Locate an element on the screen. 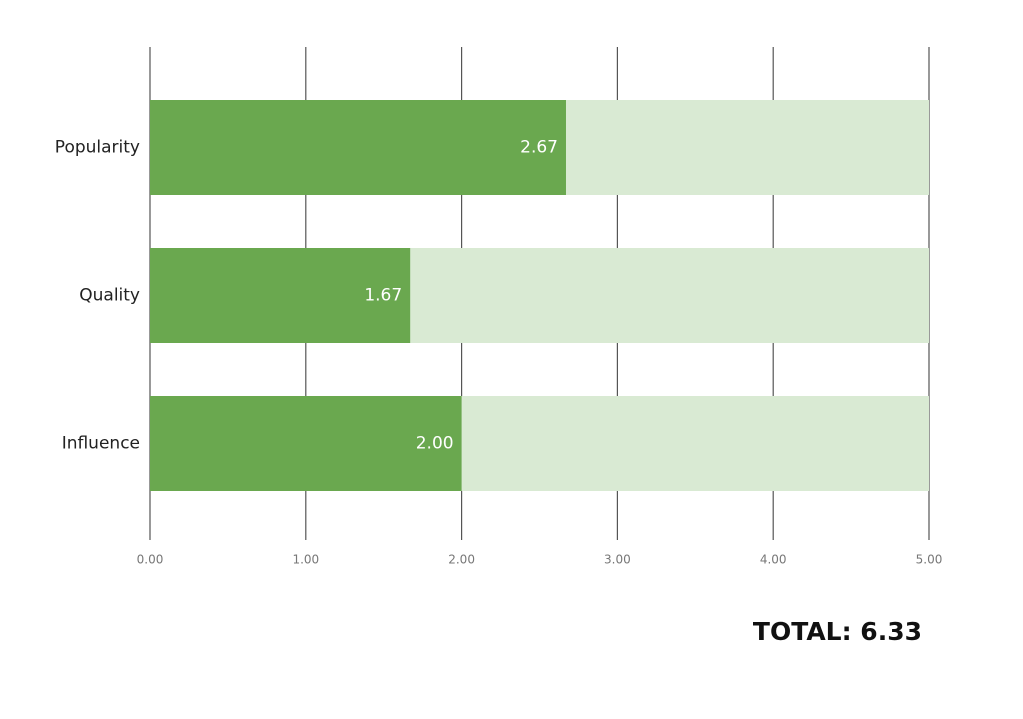 The image size is (1023, 719). x-tick-label: 4.00 is located at coordinates (773, 560).